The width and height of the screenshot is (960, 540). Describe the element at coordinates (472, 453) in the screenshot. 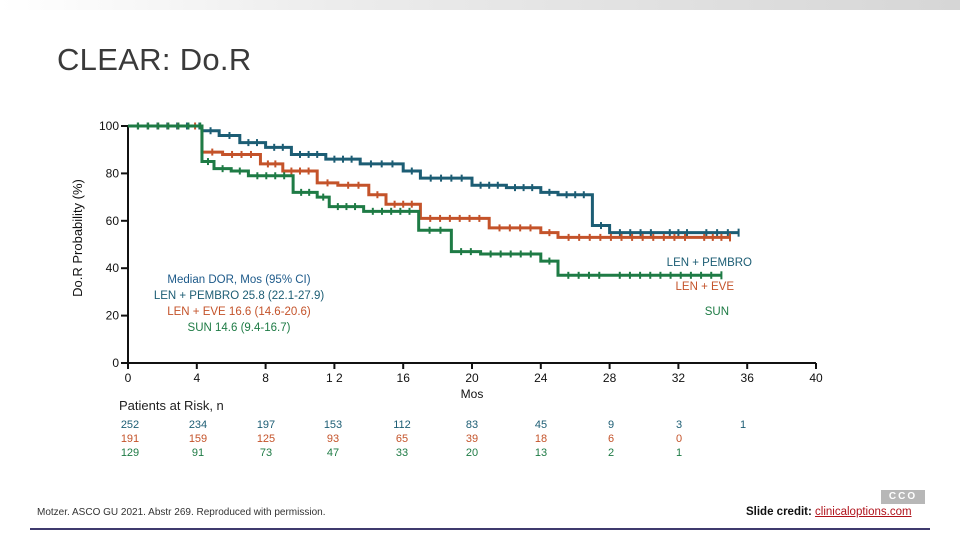

I see `risk-cell-sun: 20` at that location.